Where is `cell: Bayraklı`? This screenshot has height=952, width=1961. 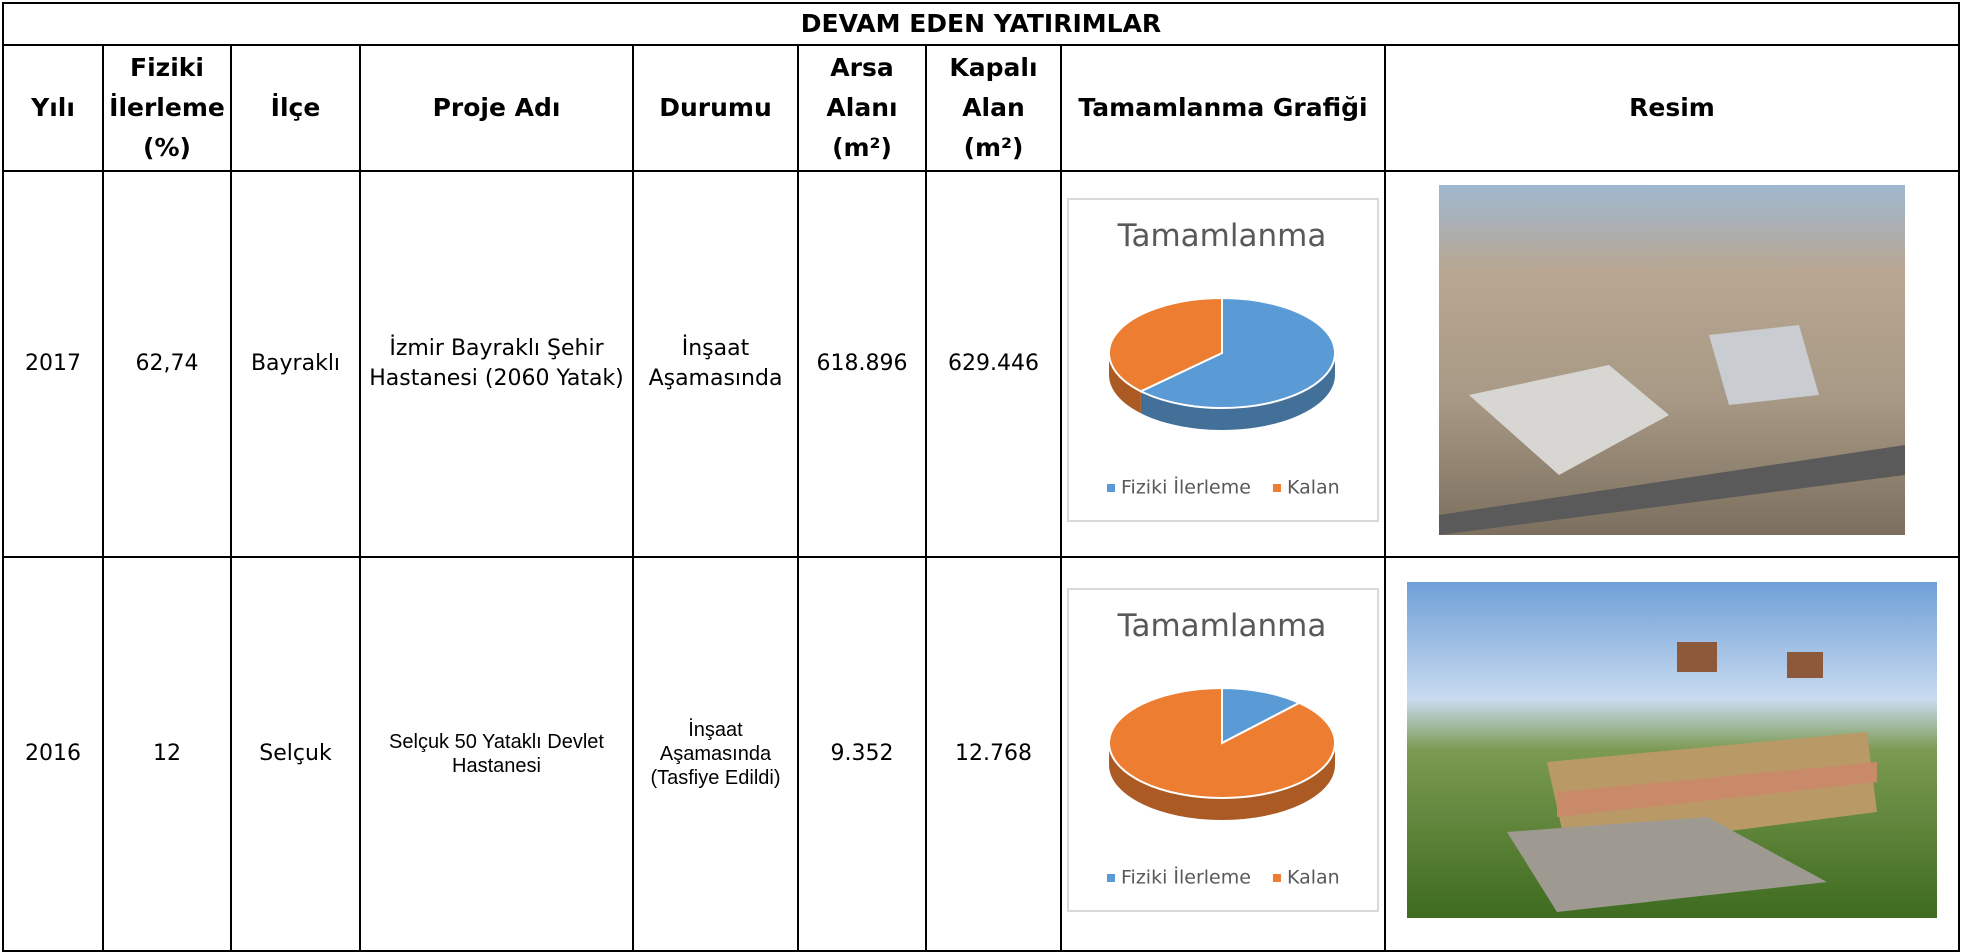
cell: Bayraklı is located at coordinates (295, 364).